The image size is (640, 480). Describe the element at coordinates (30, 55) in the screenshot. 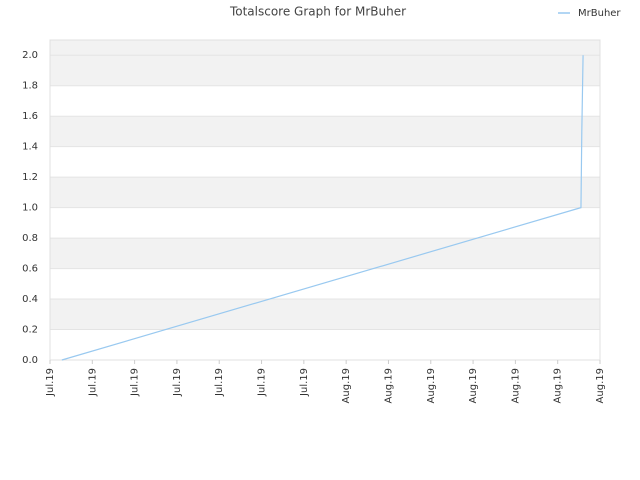

I see `y-tick-label: 2.0` at that location.